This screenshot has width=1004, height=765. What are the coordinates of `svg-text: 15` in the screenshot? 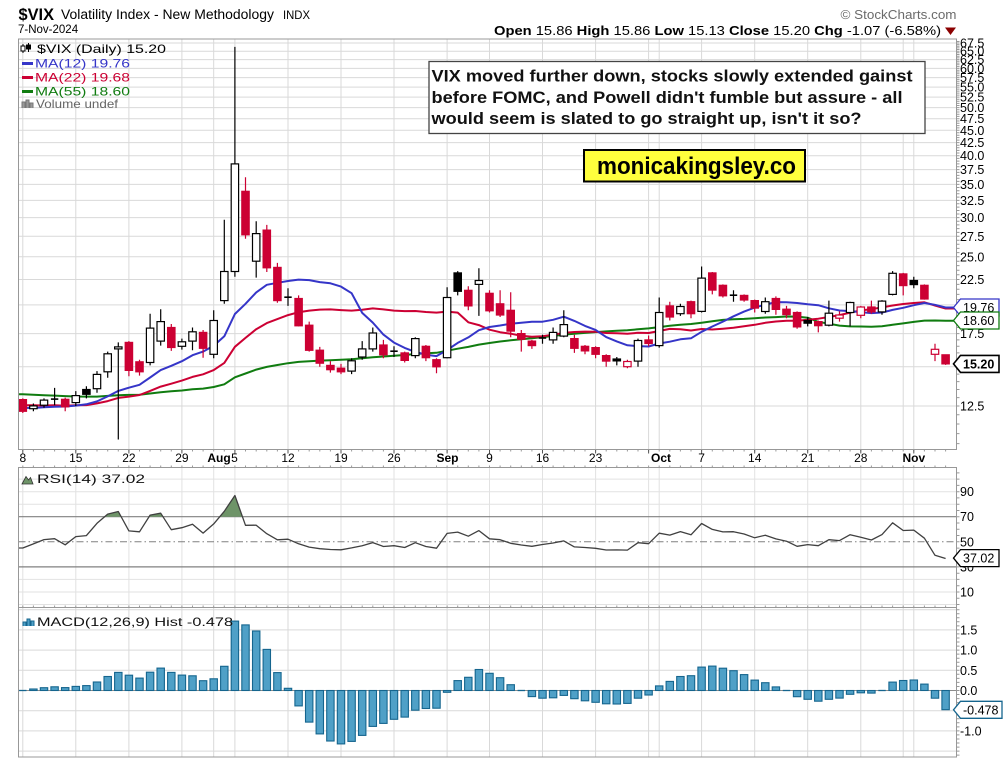 It's located at (76, 458).